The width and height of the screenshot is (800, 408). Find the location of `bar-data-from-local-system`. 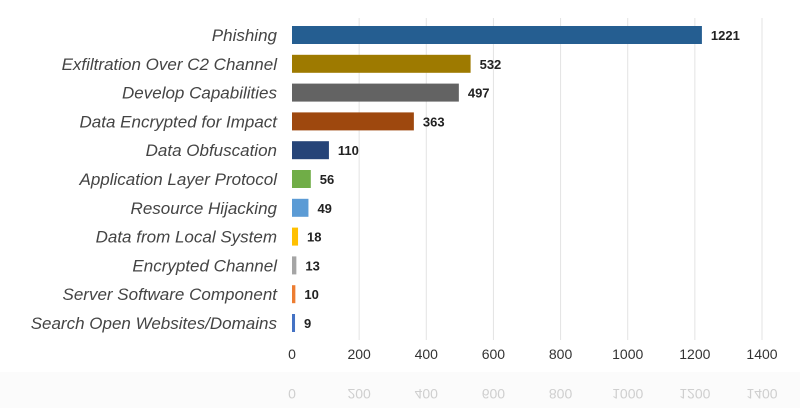

bar-data-from-local-system is located at coordinates (295, 236).